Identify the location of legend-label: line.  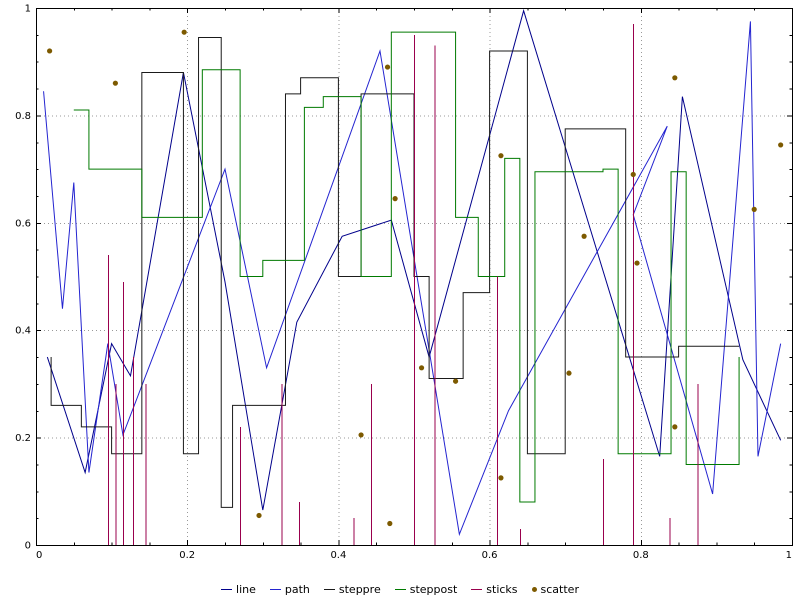
(246, 589).